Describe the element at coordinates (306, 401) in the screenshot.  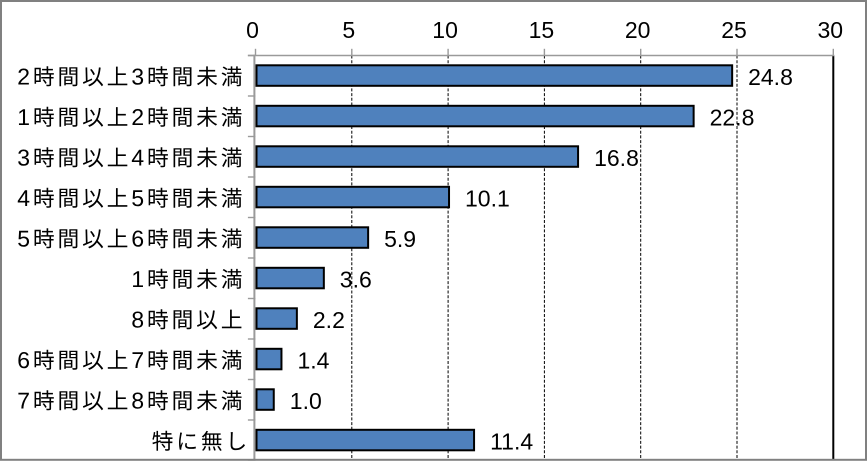
I see `svg-text: 1.0` at that location.